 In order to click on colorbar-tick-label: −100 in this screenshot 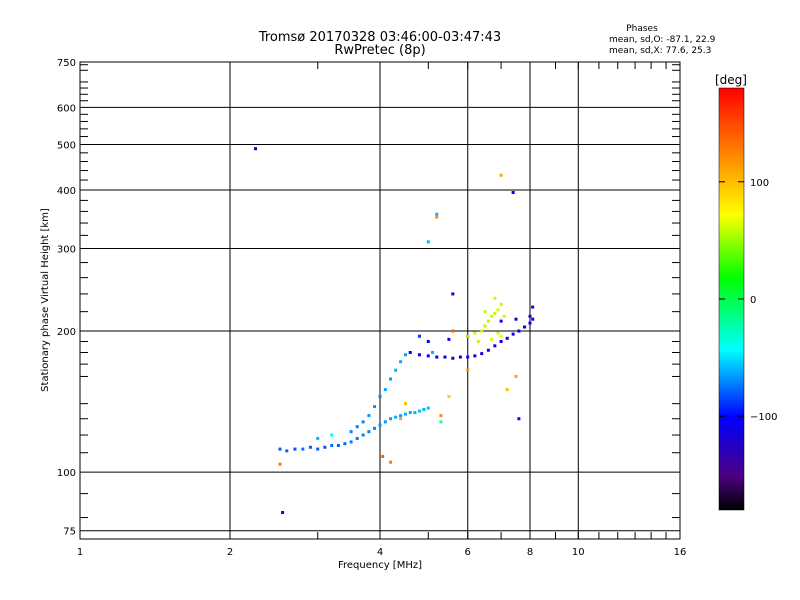, I will do `click(763, 417)`.